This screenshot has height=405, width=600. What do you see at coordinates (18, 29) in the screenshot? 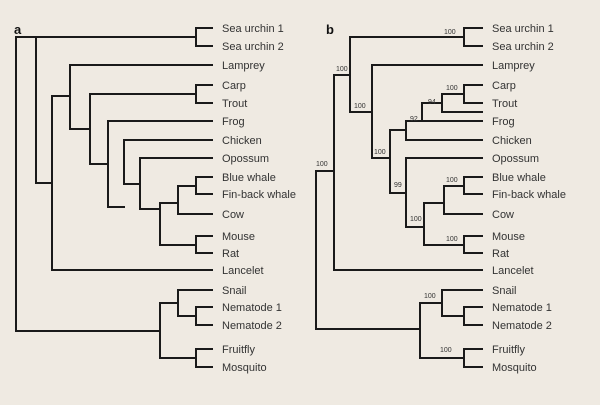
I see `panel-a-label: a` at bounding box center [18, 29].